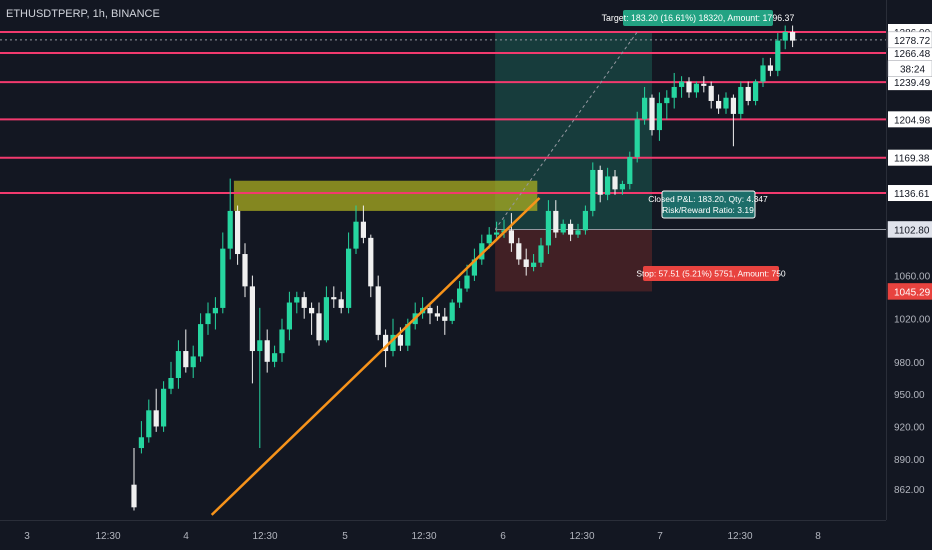  Describe the element at coordinates (186, 536) in the screenshot. I see `time-tick-label: 4` at that location.